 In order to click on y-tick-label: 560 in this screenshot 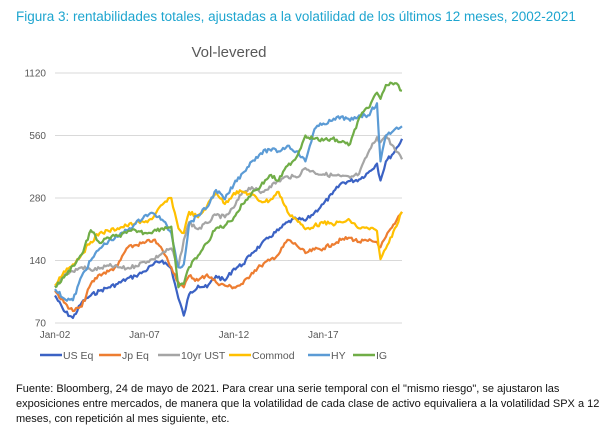, I will do `click(37, 136)`.